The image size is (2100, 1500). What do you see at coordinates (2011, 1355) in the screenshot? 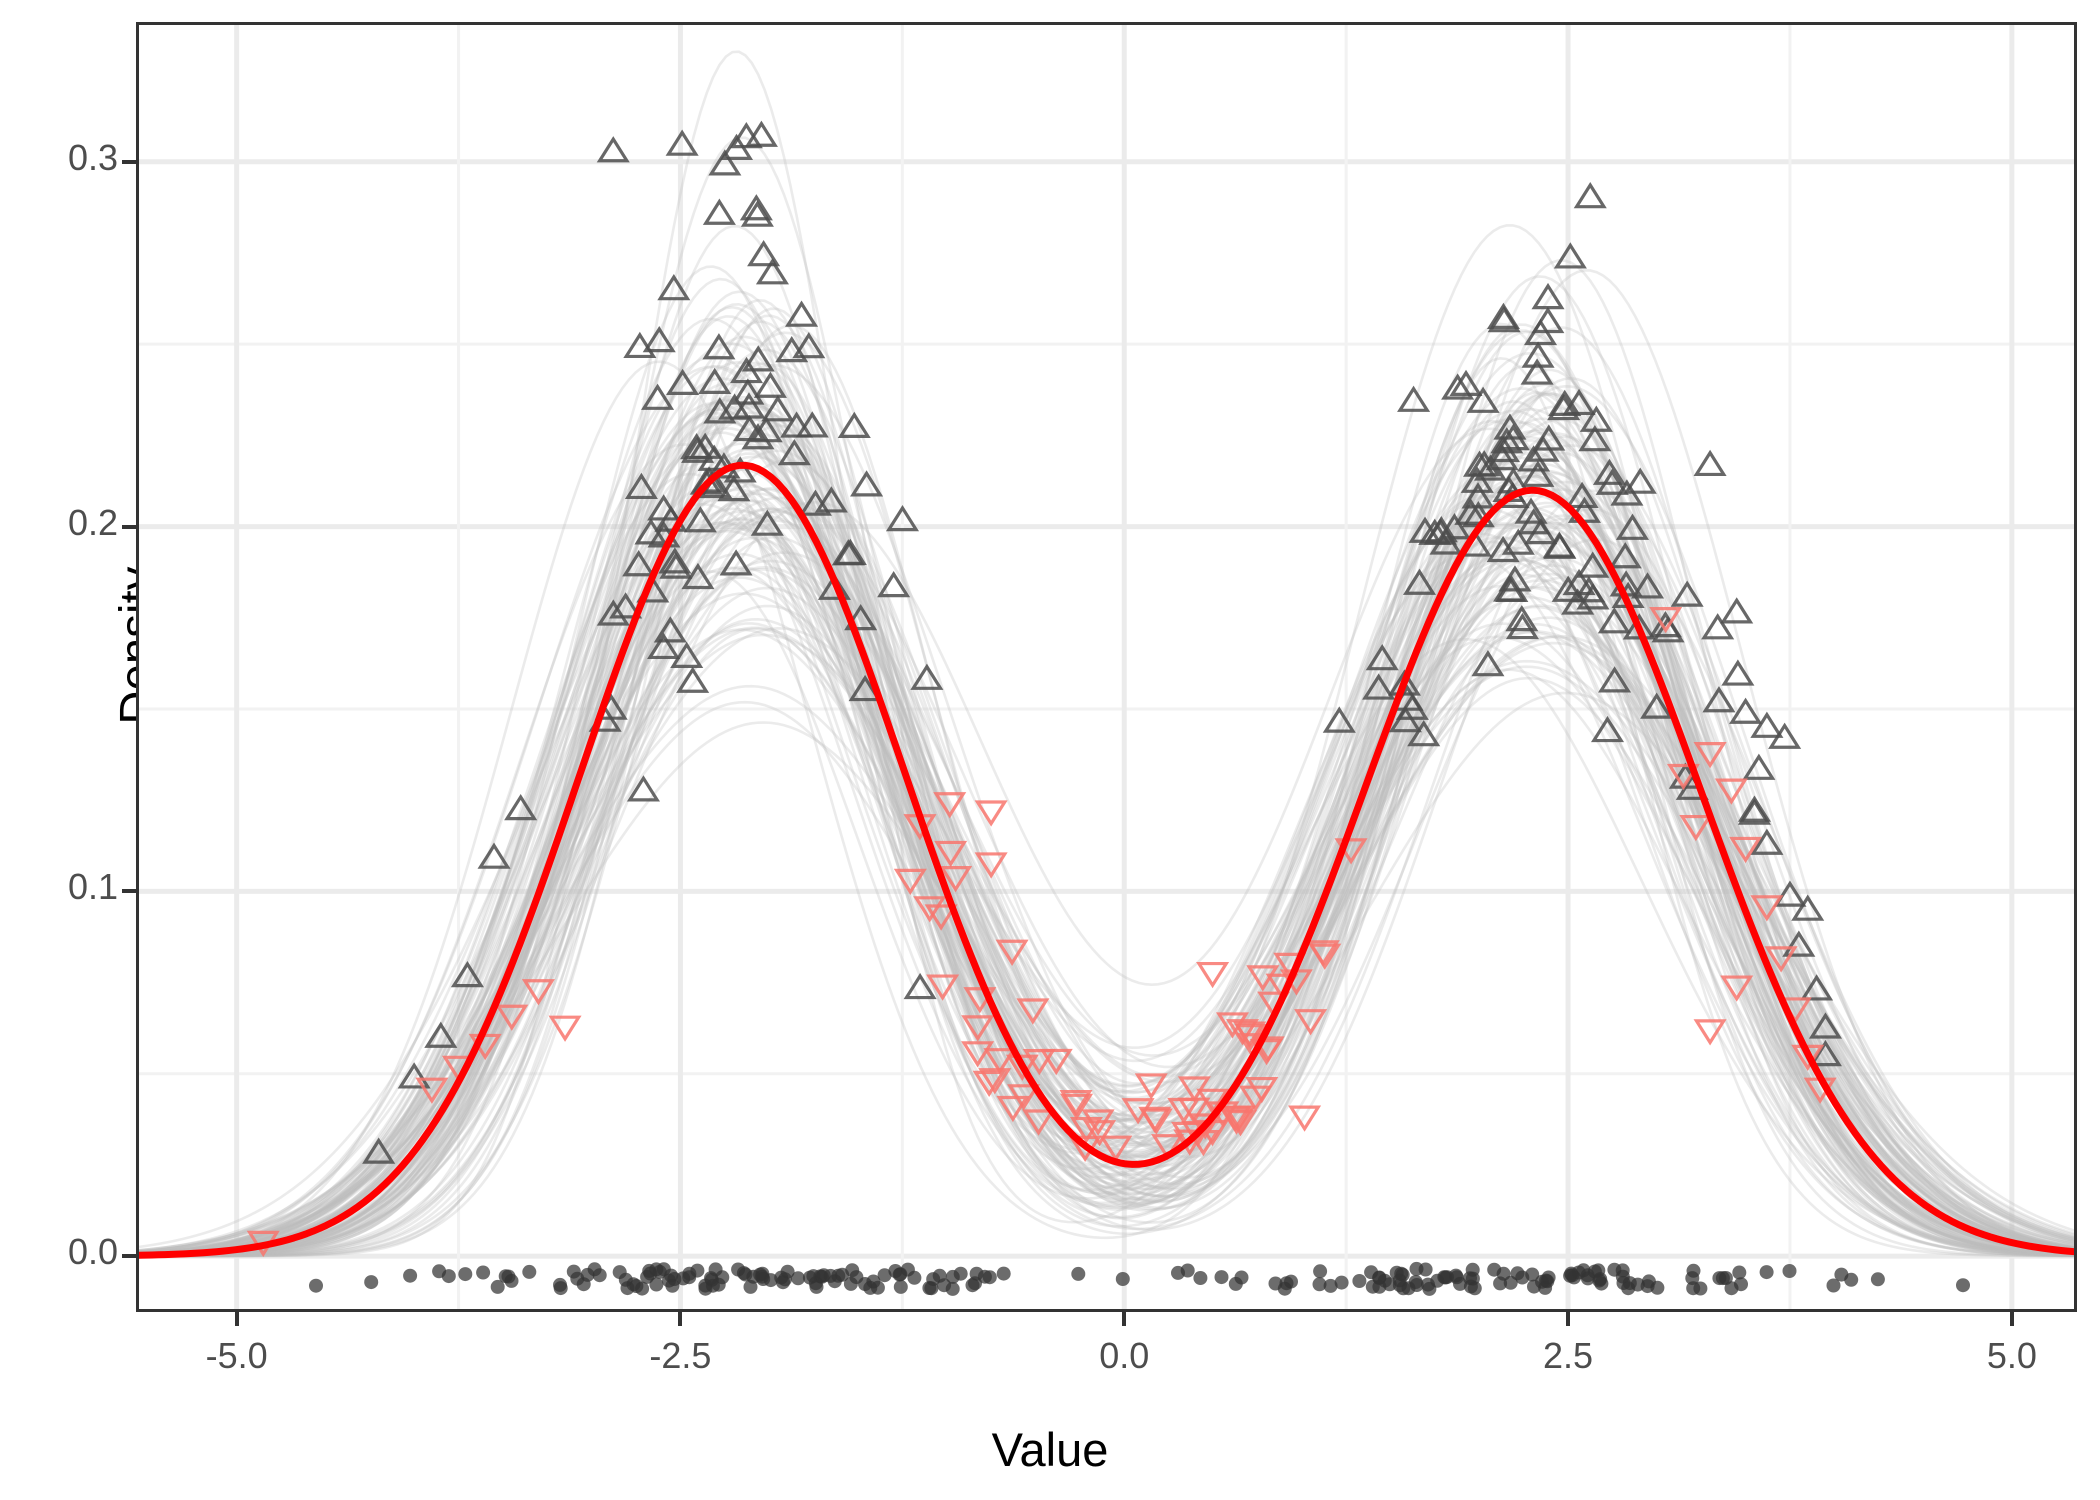
I see `x-tick-label: 5.0` at bounding box center [2011, 1355].